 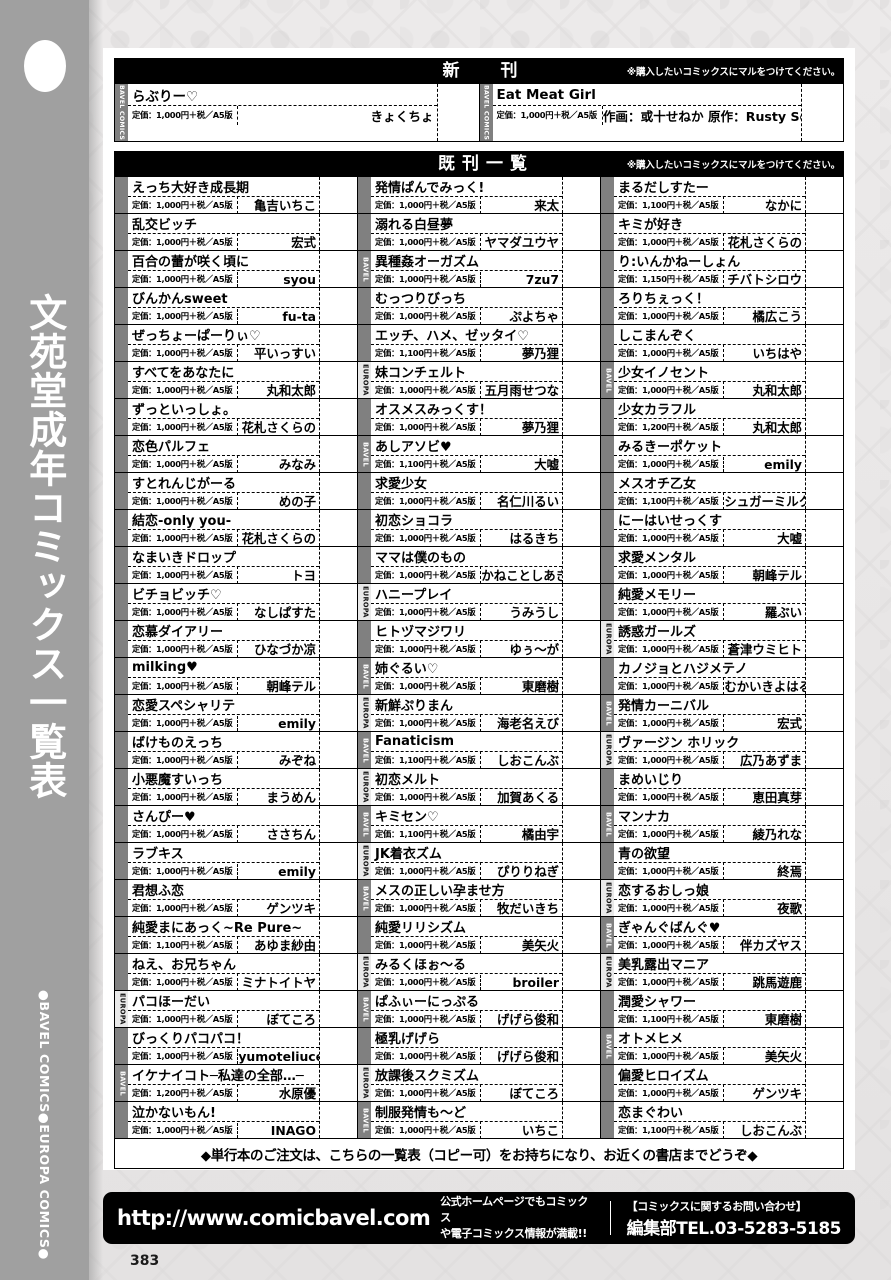 I want to click on book-row: BAVEL キミセン♡ 定価：1,100円＋税／A5版 橘由宇, so click(x=479, y=825).